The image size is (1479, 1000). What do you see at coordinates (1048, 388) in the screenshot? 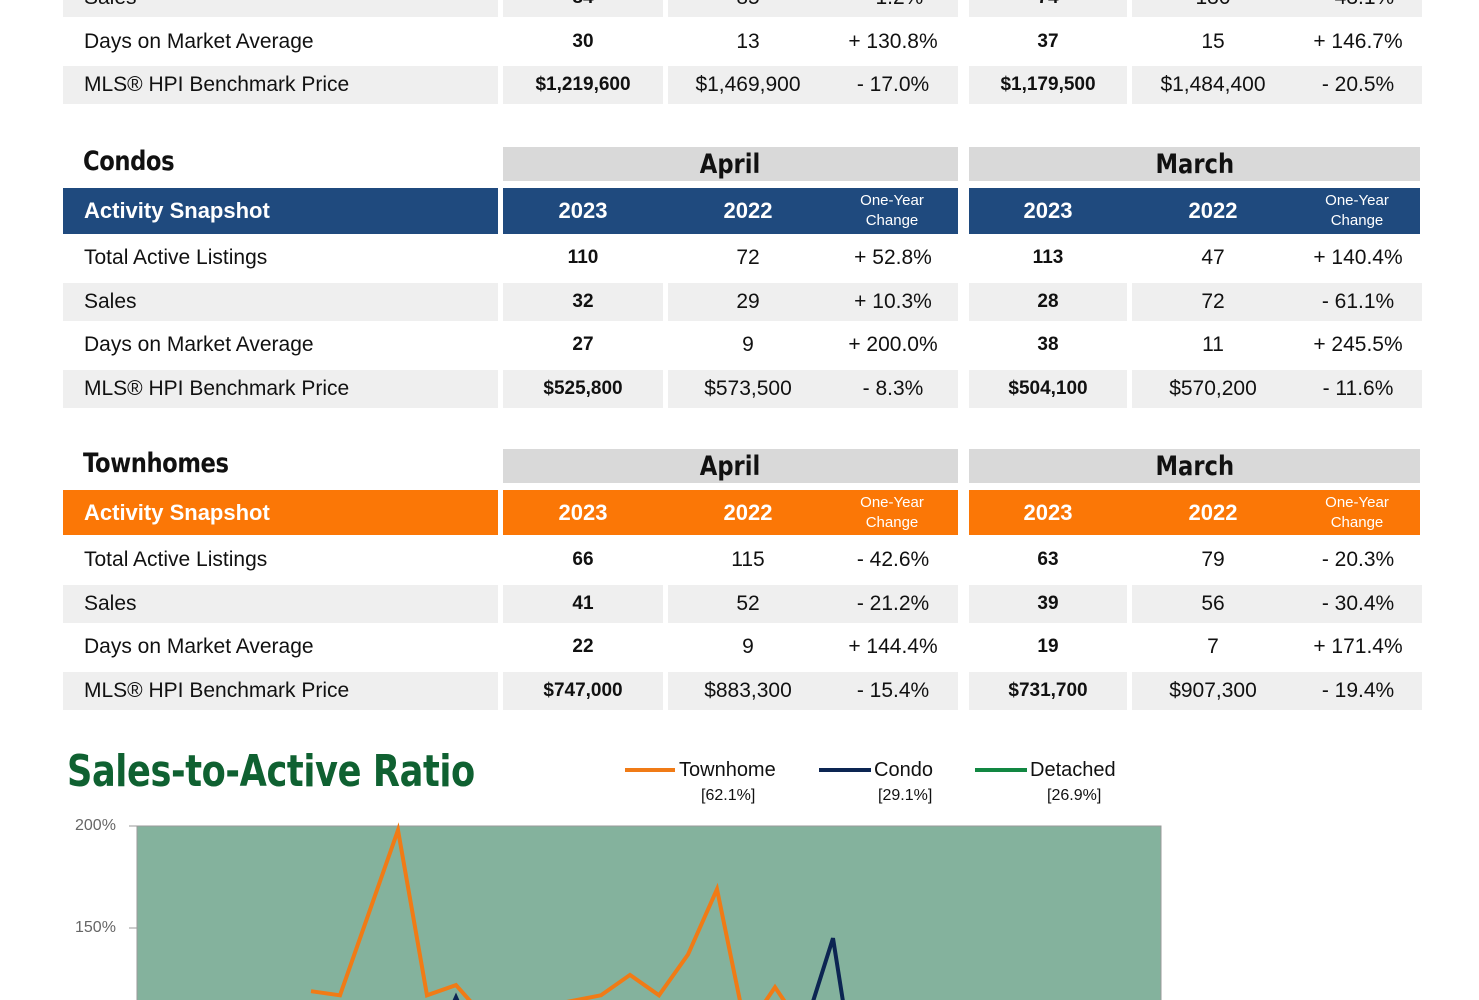
I see `cell-mar-2023: $504,100` at bounding box center [1048, 388].